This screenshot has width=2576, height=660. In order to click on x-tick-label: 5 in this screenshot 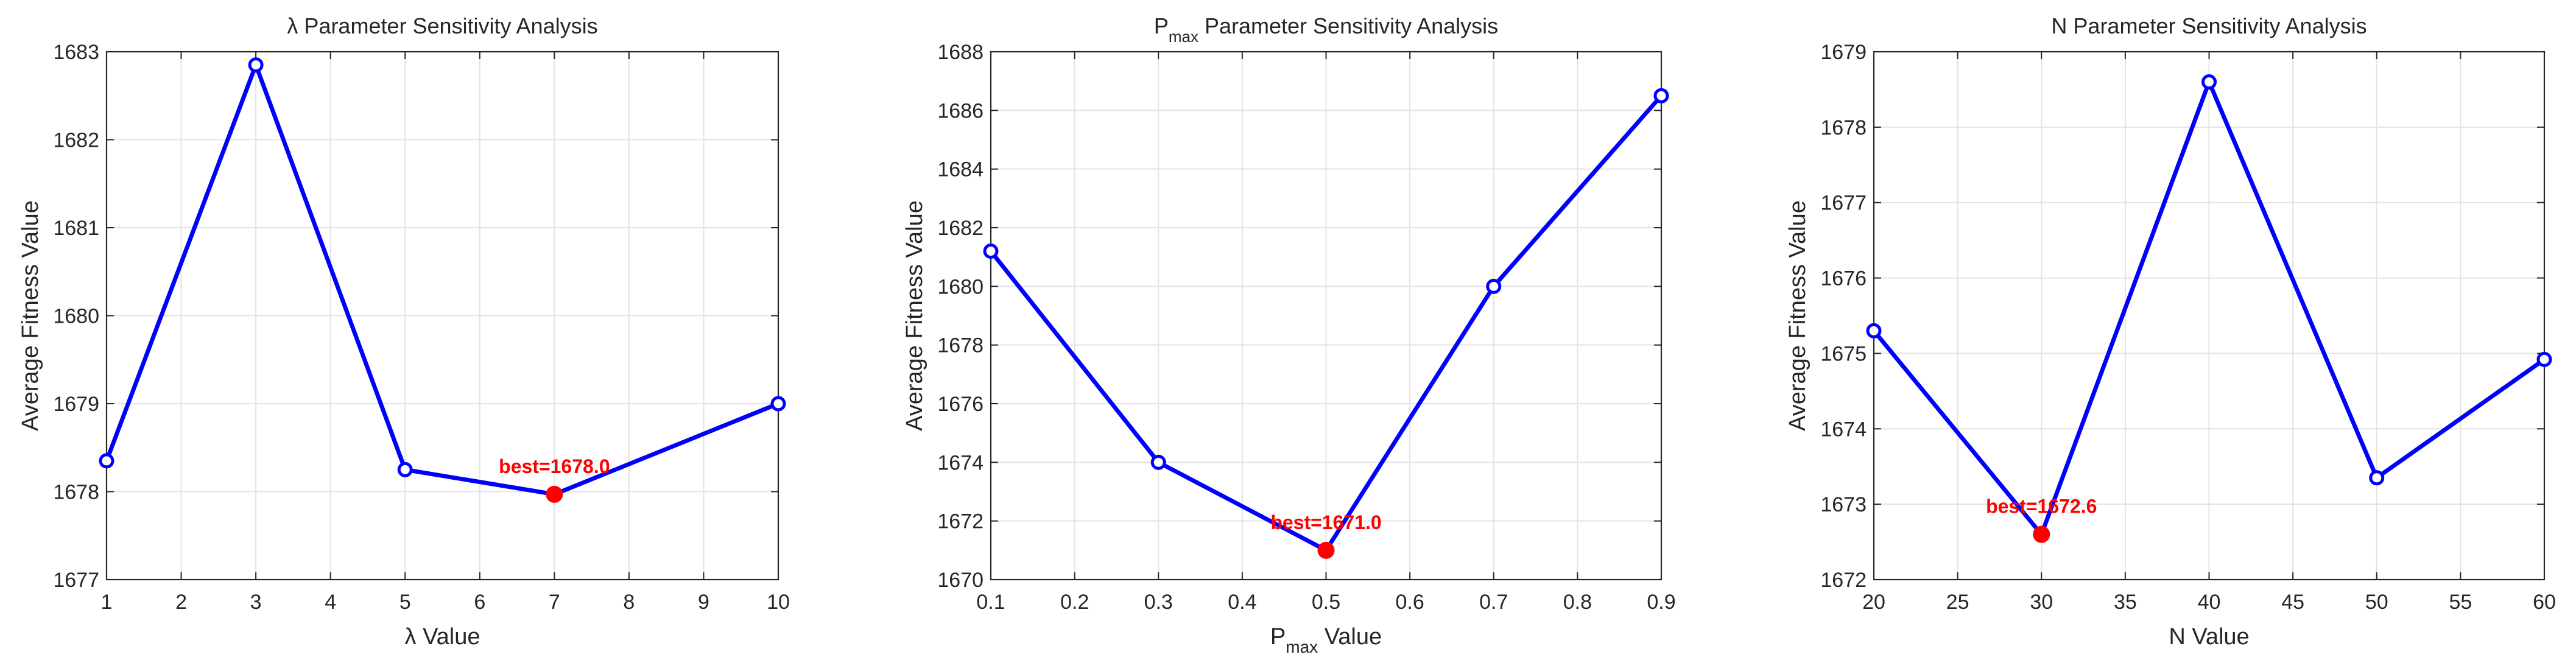, I will do `click(405, 602)`.